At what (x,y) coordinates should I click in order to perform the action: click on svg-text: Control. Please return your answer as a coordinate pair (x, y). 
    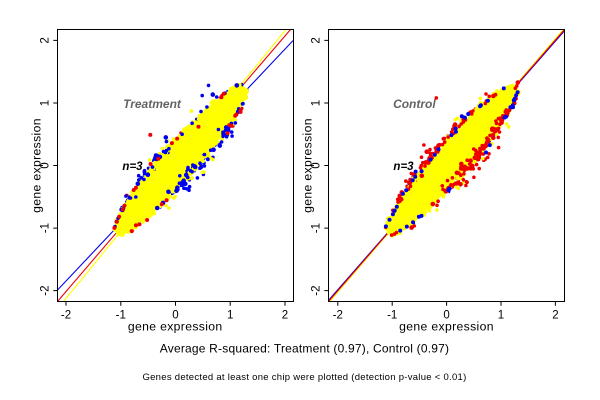
    Looking at the image, I should click on (414, 104).